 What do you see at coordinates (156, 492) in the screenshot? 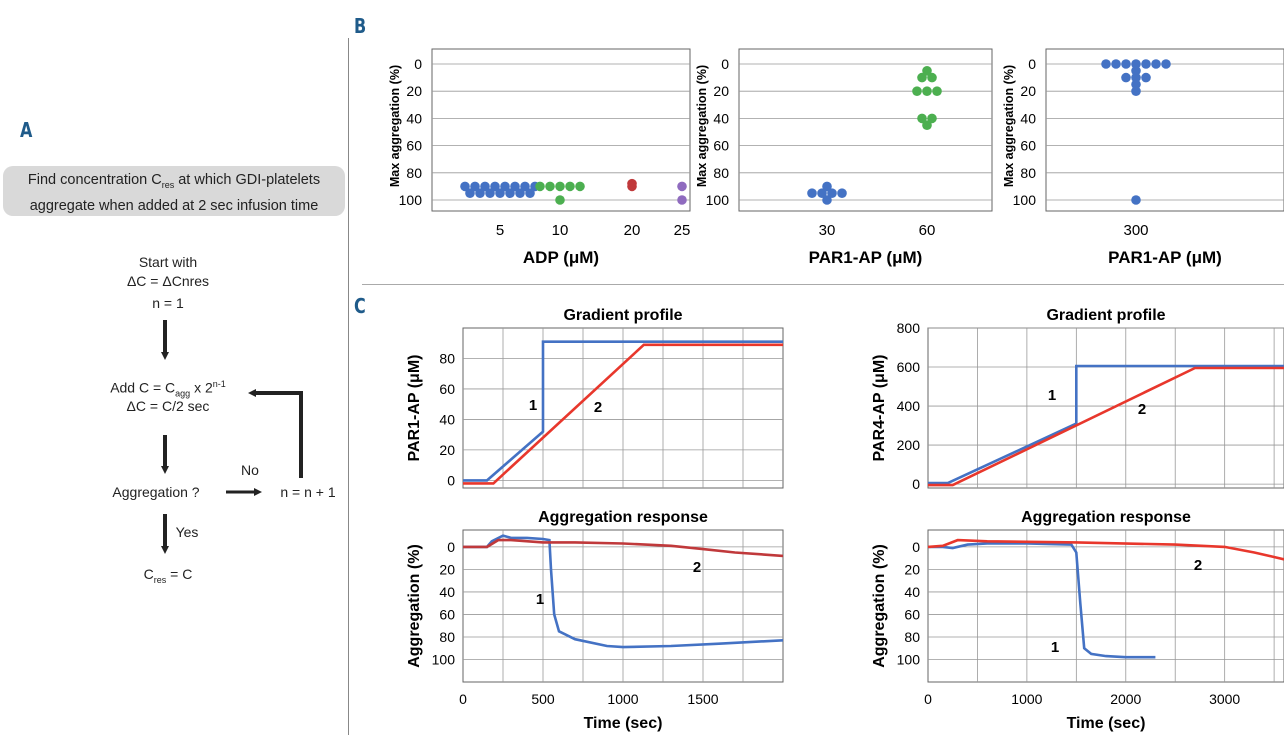
I see `aggregation-question: Aggregation ?` at bounding box center [156, 492].